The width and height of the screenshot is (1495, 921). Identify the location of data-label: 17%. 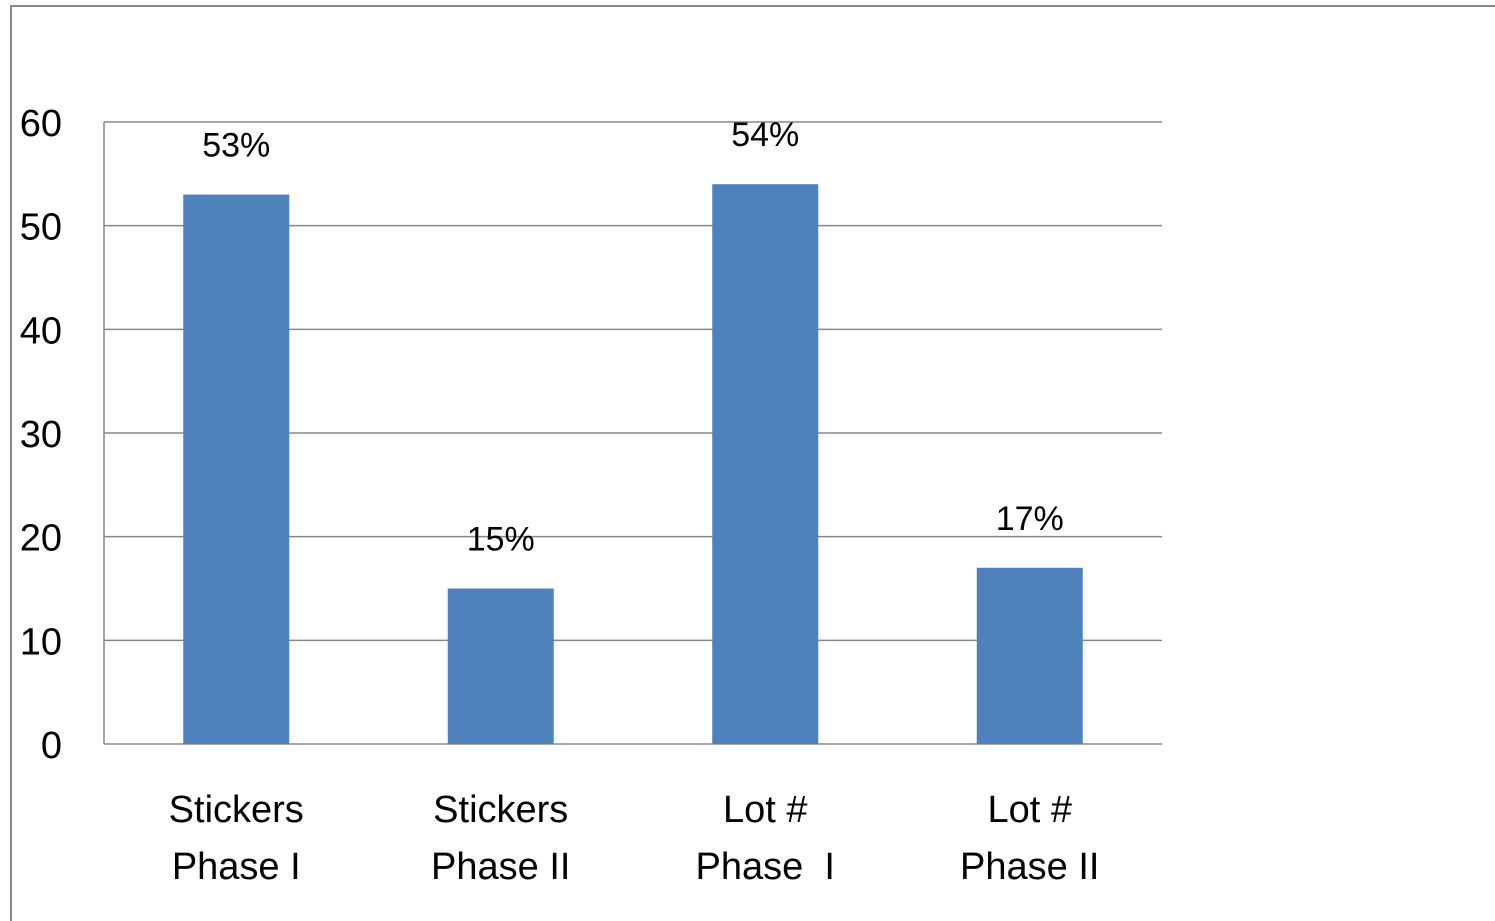
(1030, 519).